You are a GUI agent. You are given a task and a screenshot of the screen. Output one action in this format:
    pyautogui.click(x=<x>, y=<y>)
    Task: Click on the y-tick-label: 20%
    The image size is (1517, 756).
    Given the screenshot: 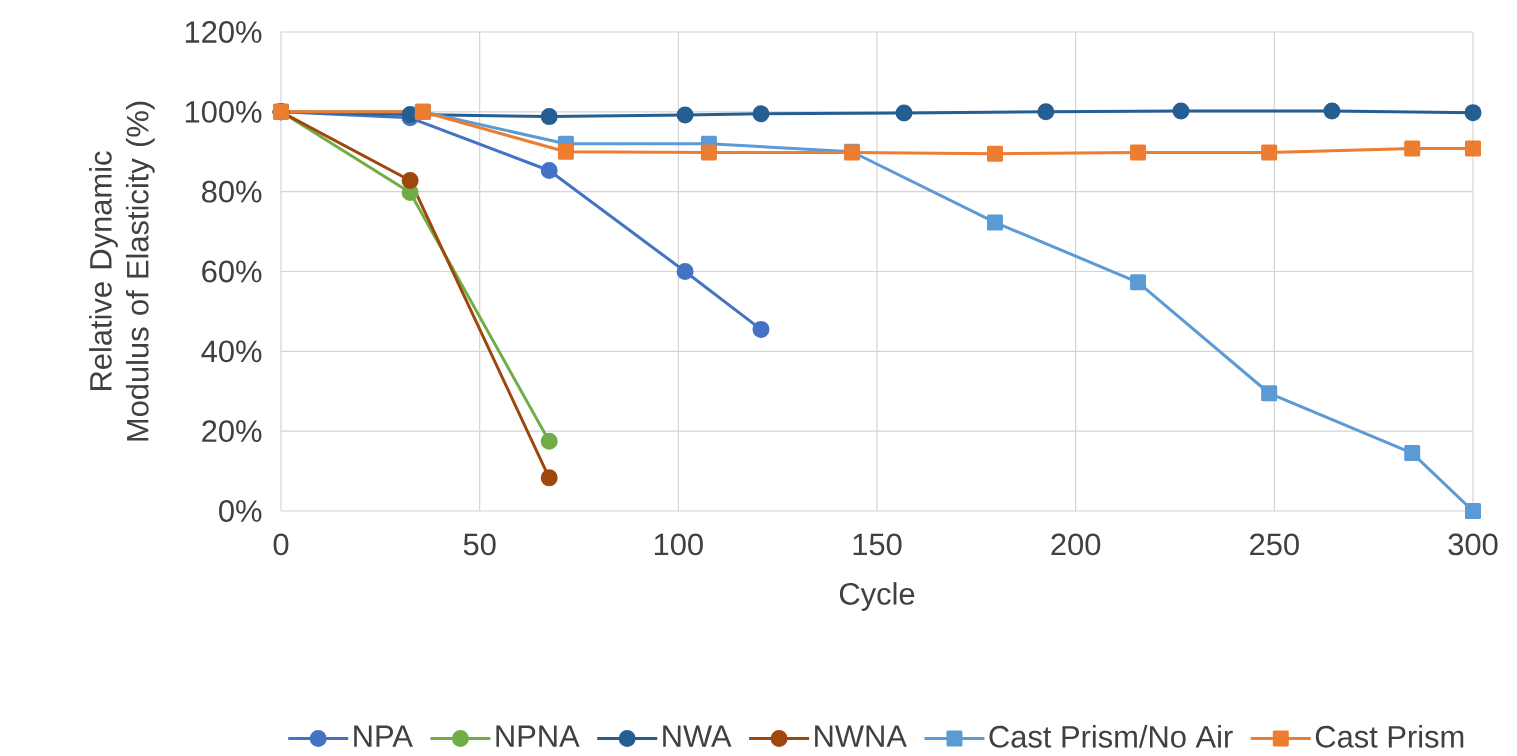 What is the action you would take?
    pyautogui.click(x=232, y=431)
    